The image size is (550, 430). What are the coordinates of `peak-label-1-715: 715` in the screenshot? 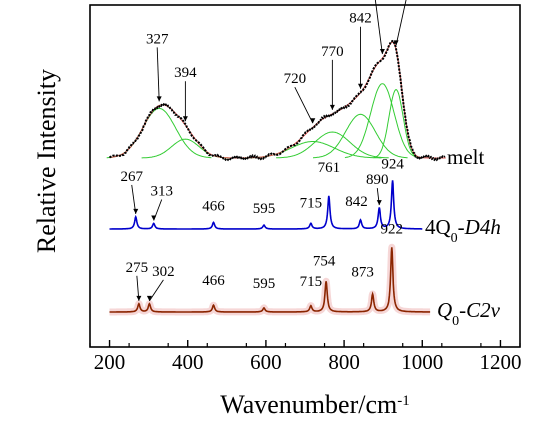 It's located at (311, 204).